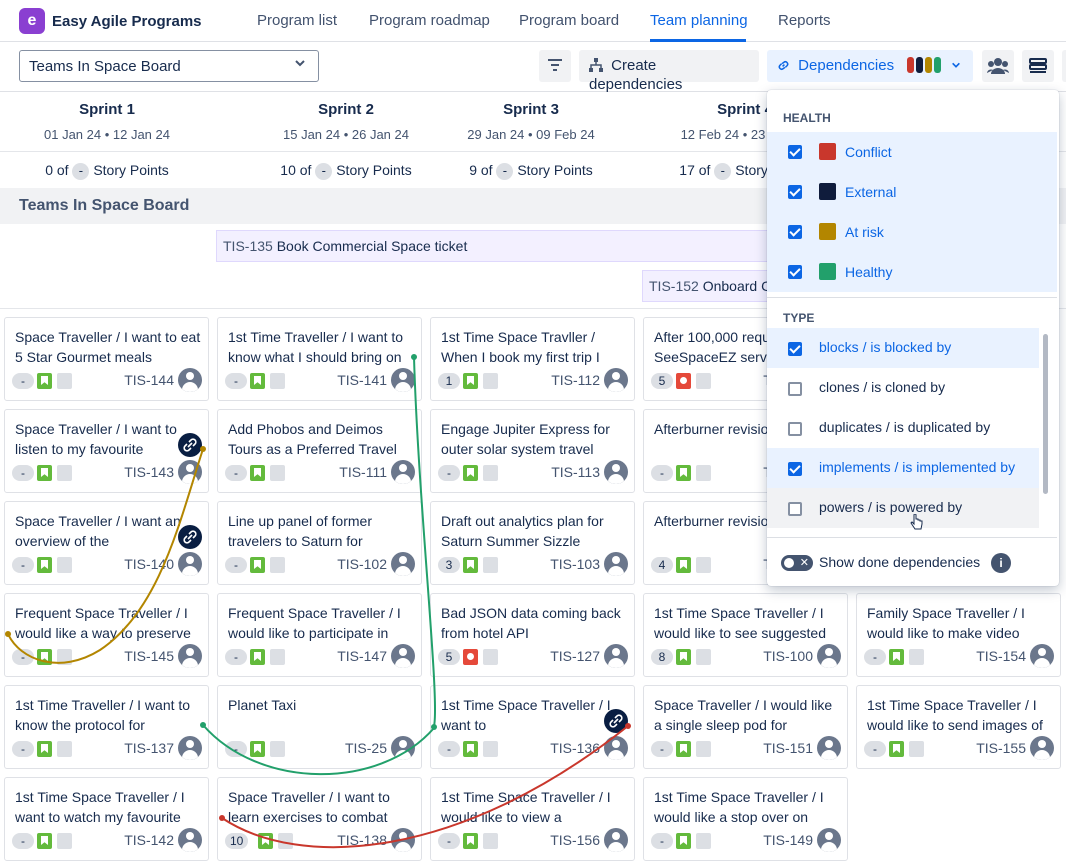 The image size is (1066, 866). What do you see at coordinates (903, 348) in the screenshot?
I see `type-filter-blocks: blocks / is blocked by` at bounding box center [903, 348].